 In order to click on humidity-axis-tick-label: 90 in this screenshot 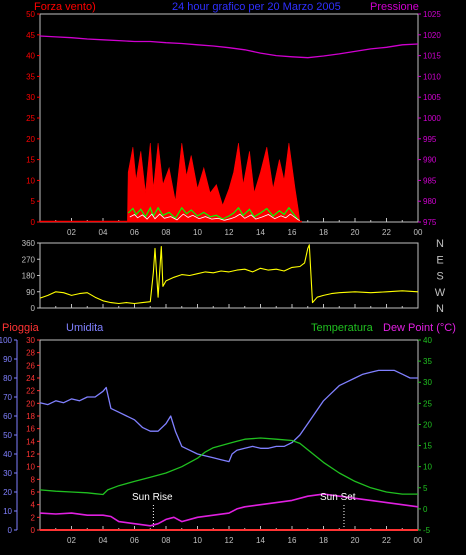, I will do `click(7, 359)`.